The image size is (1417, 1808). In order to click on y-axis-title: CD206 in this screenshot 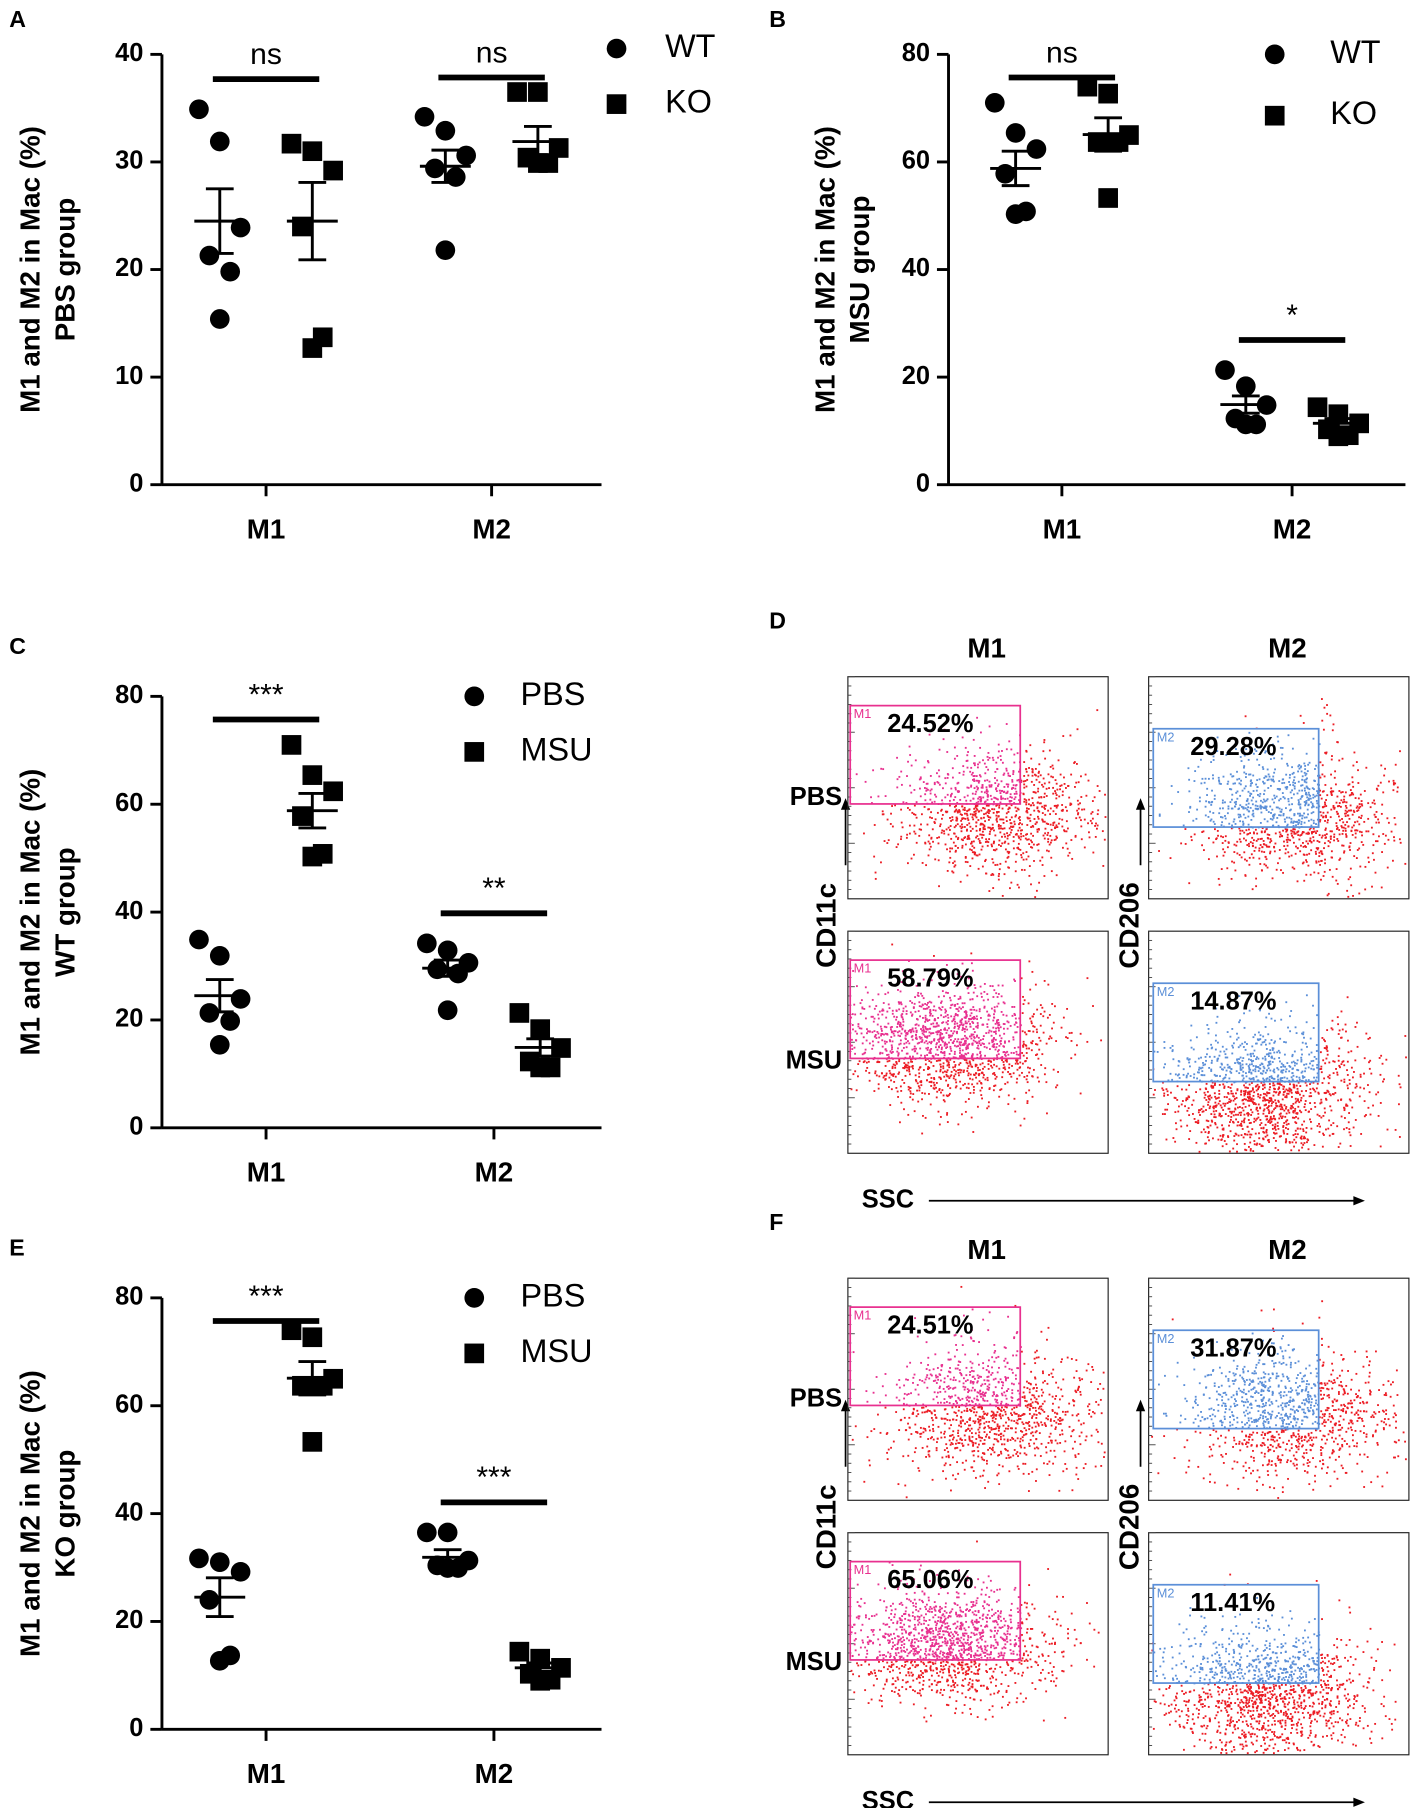, I will do `click(1129, 925)`.